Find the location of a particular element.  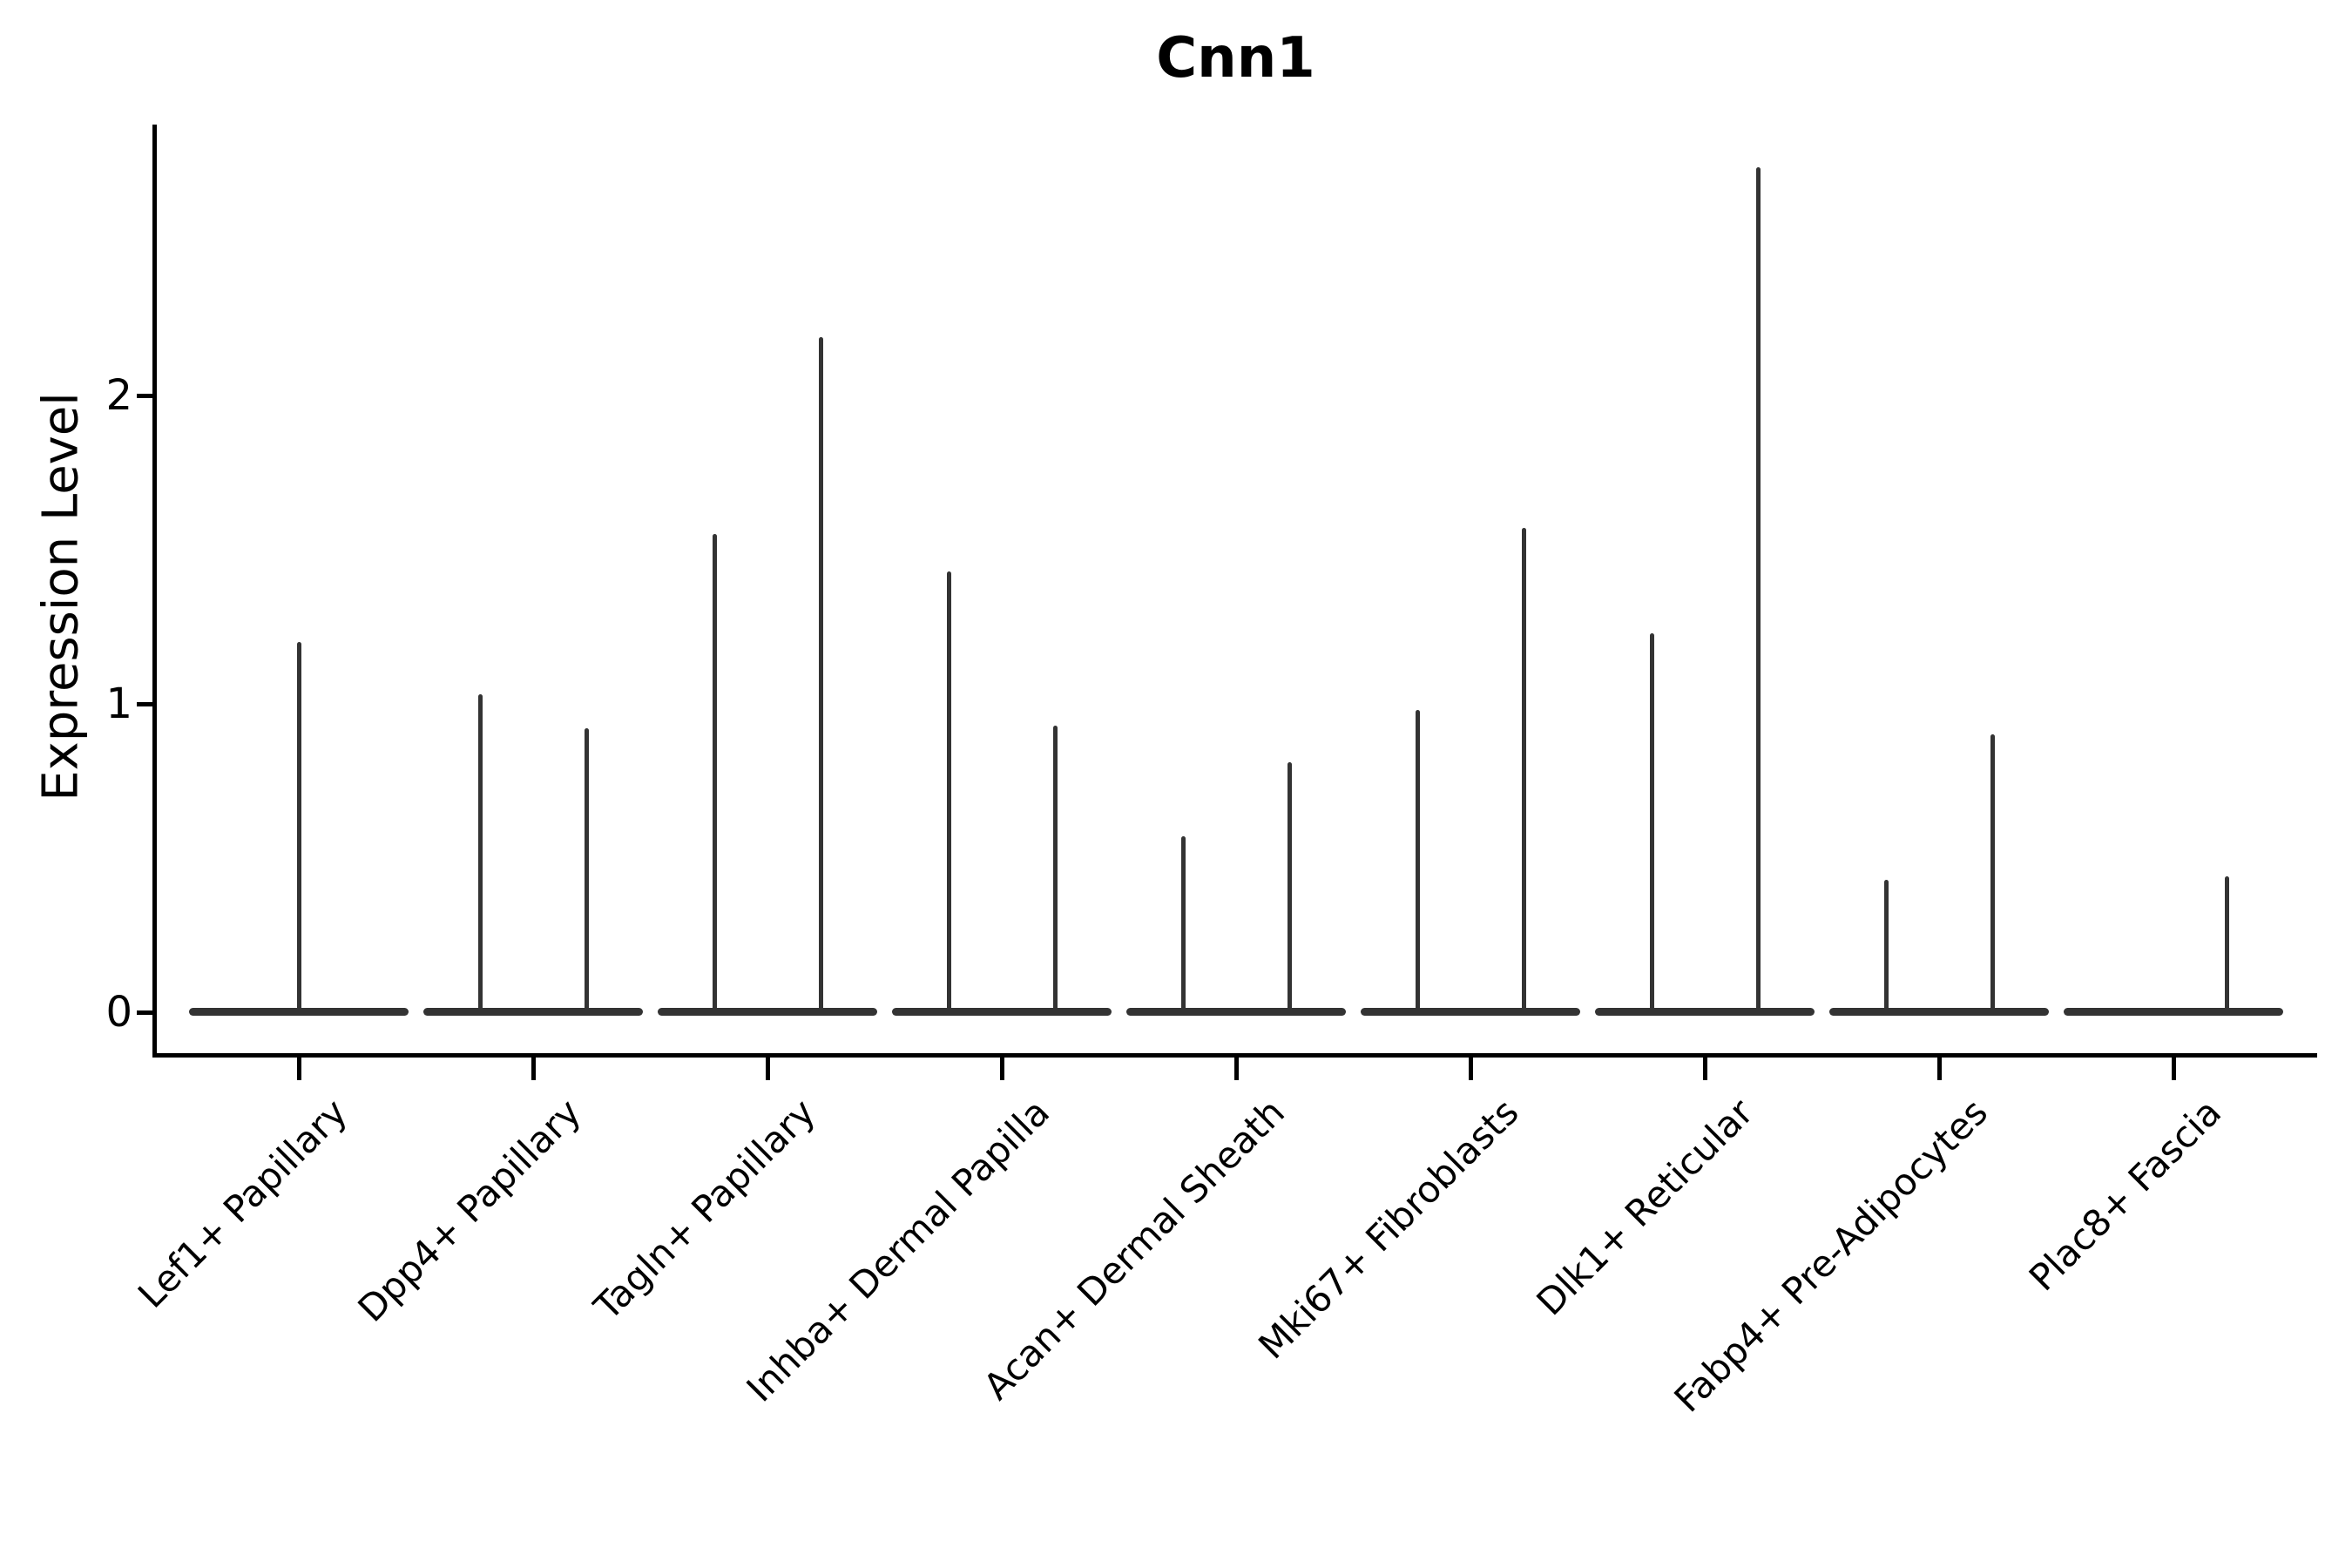

y-tick-label: 0 is located at coordinates (119, 1013).